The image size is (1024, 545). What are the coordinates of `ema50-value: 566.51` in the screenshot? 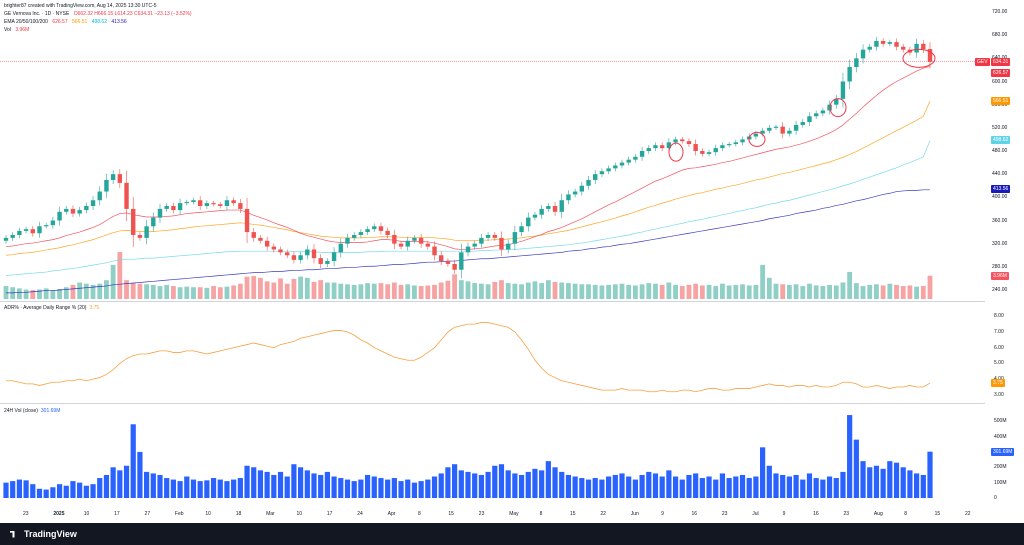 It's located at (80, 22).